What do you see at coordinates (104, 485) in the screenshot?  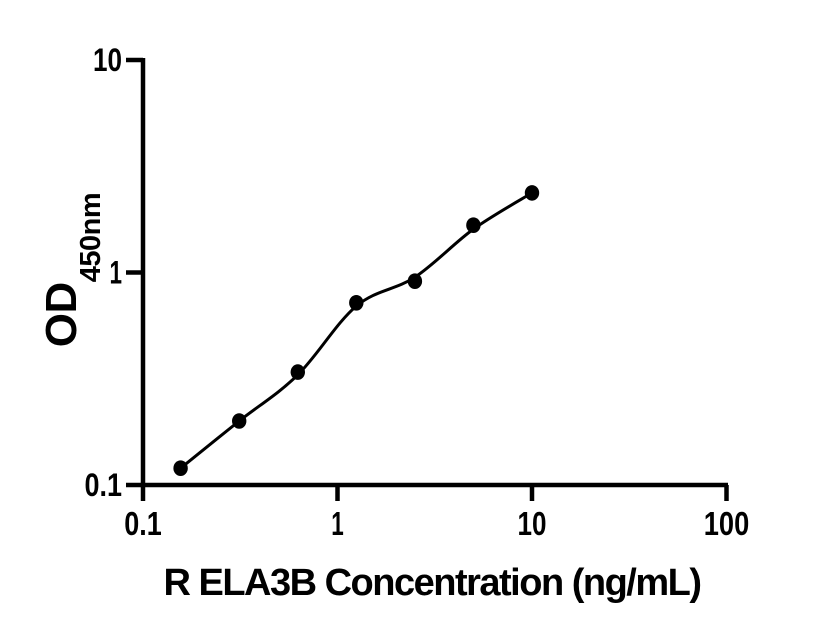 I see `y-tick-label-0-1: 0.1` at bounding box center [104, 485].